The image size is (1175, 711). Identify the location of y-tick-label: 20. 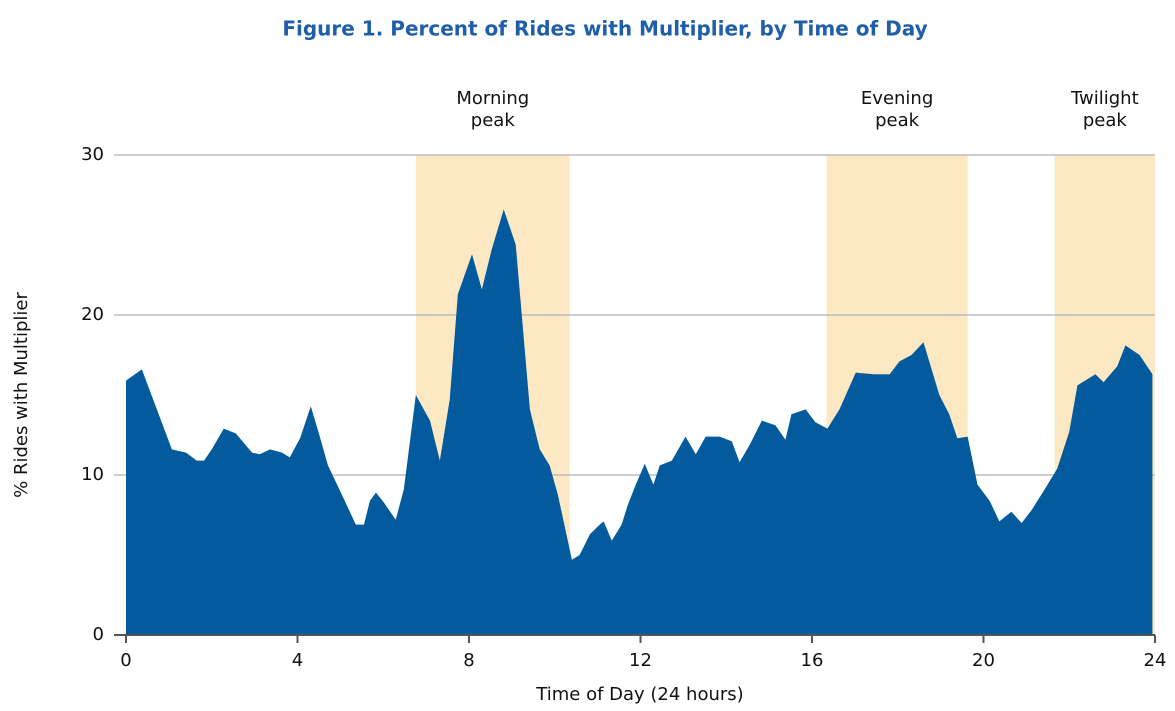
(92, 314).